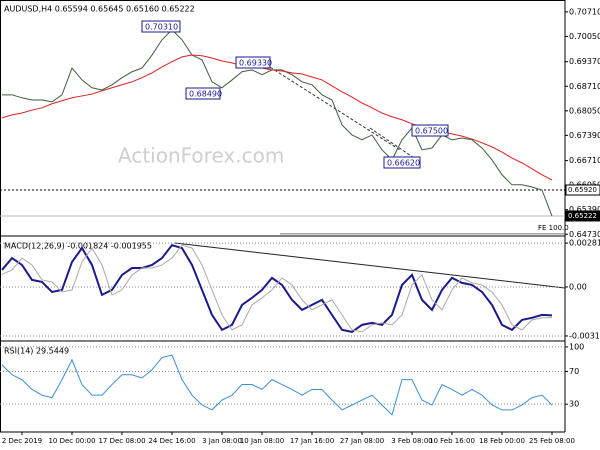 This screenshot has width=600, height=450. I want to click on level-label: 0.65920, so click(582, 190).